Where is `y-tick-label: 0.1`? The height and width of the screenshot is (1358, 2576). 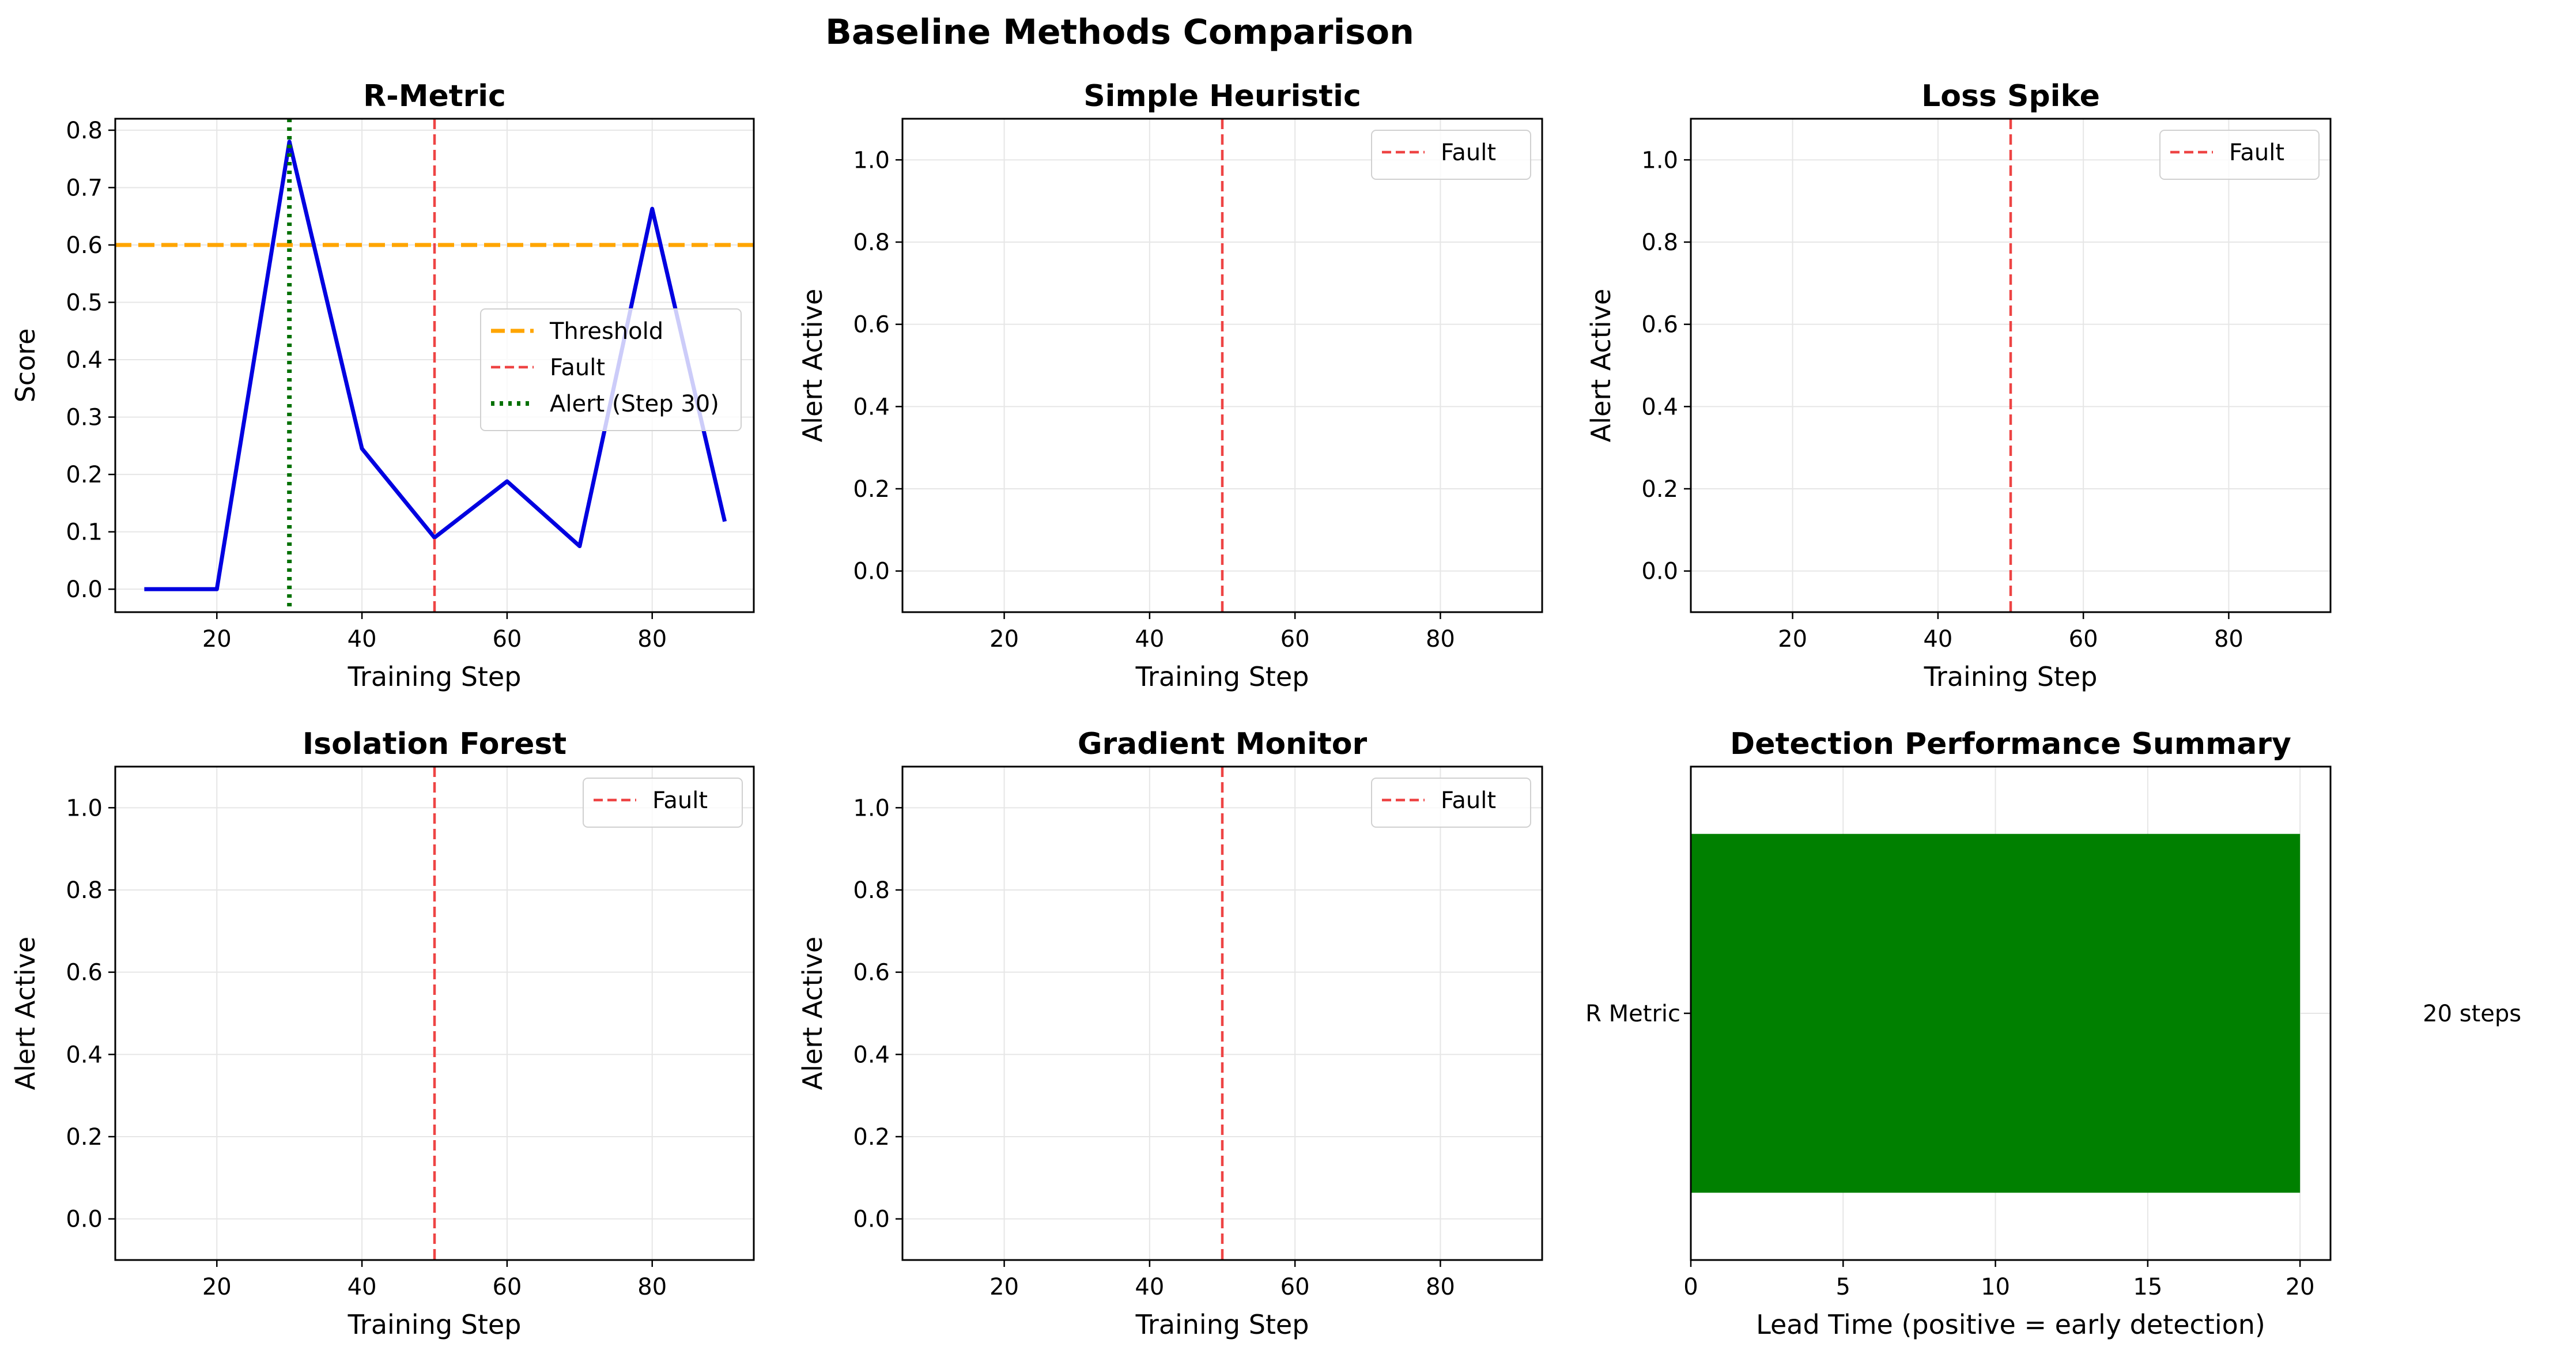
y-tick-label: 0.1 is located at coordinates (84, 533).